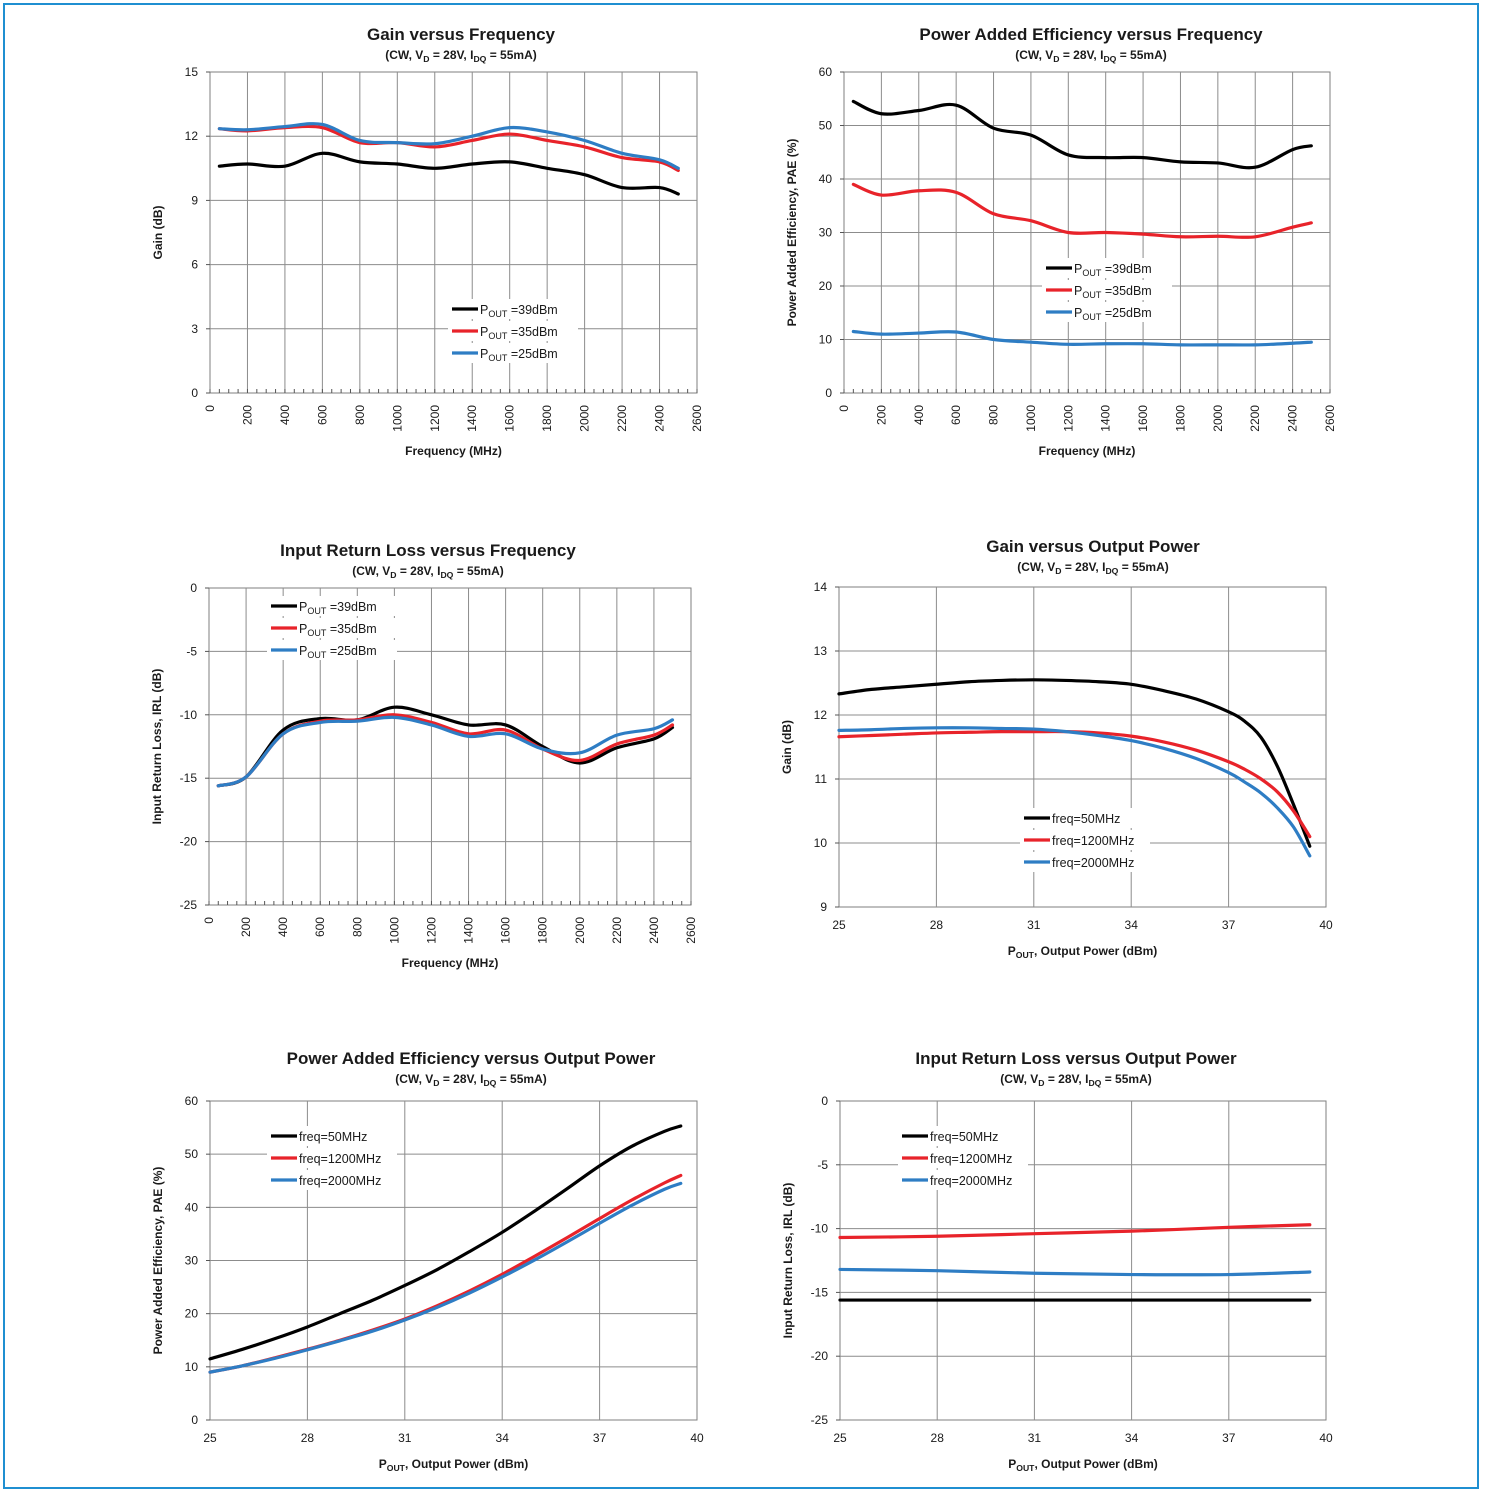 Image resolution: width=1486 pixels, height=1494 pixels. Describe the element at coordinates (1113, 270) in the screenshot. I see `legend-label: POUT​ =39dBm` at that location.